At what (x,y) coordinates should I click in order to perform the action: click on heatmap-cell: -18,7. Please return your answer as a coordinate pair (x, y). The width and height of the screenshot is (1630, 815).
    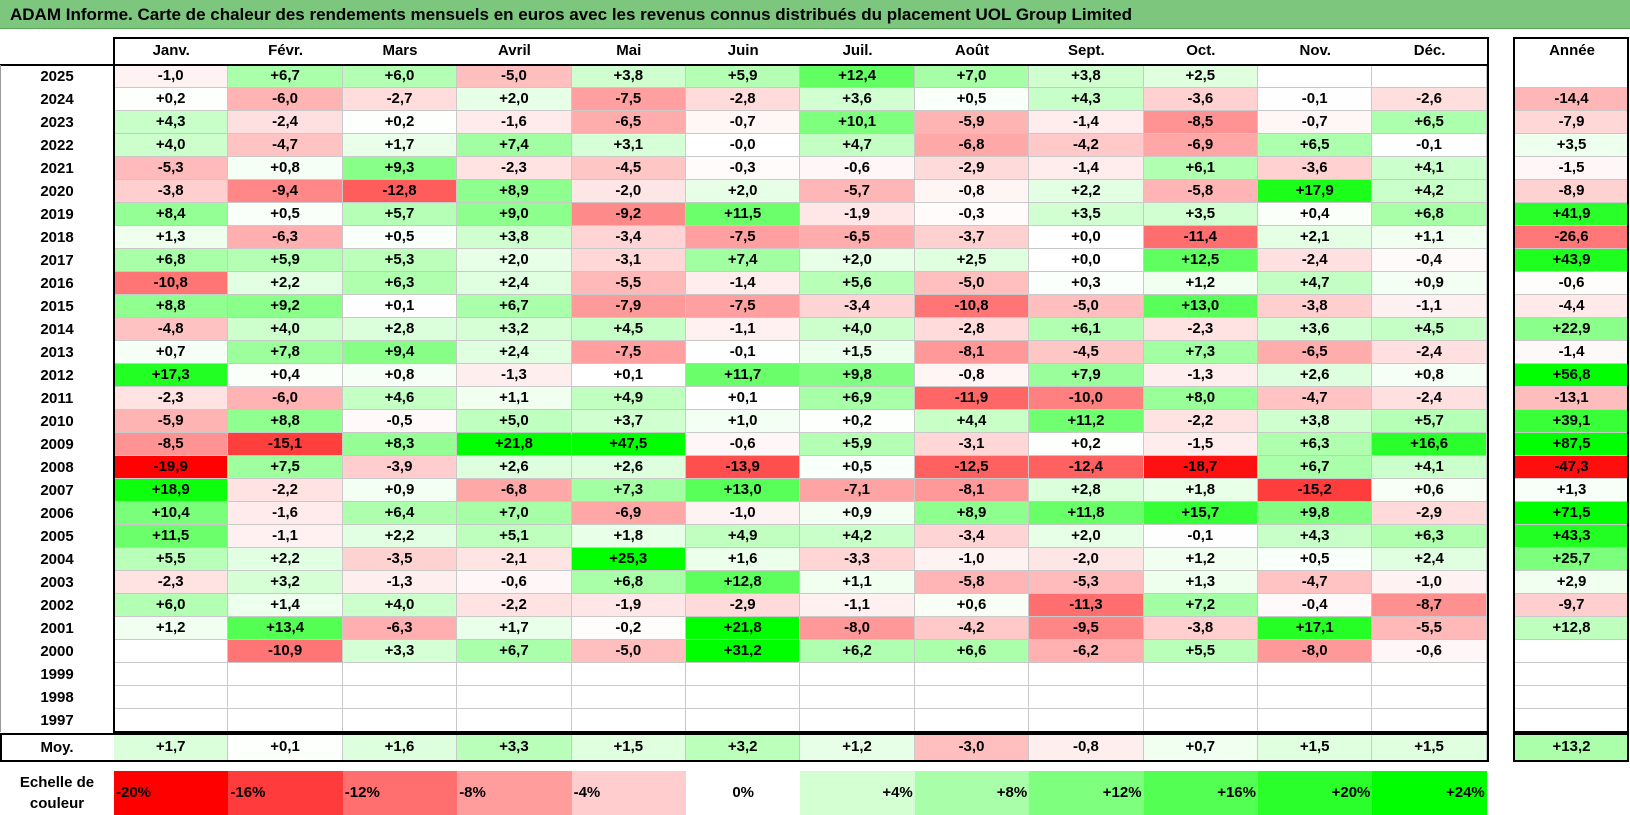
    Looking at the image, I should click on (1200, 467).